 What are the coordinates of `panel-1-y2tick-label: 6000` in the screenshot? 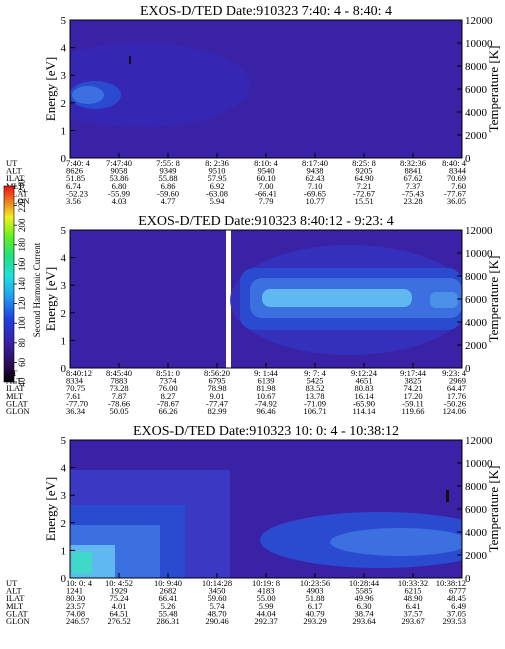 It's located at (476, 90).